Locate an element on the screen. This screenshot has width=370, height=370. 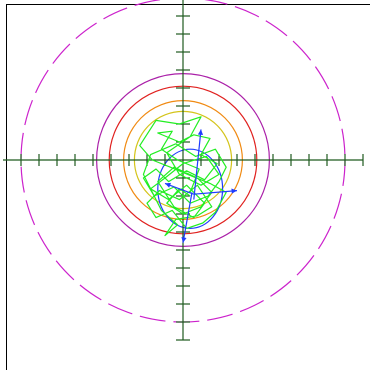
trace-line is located at coordinates (183, 176).